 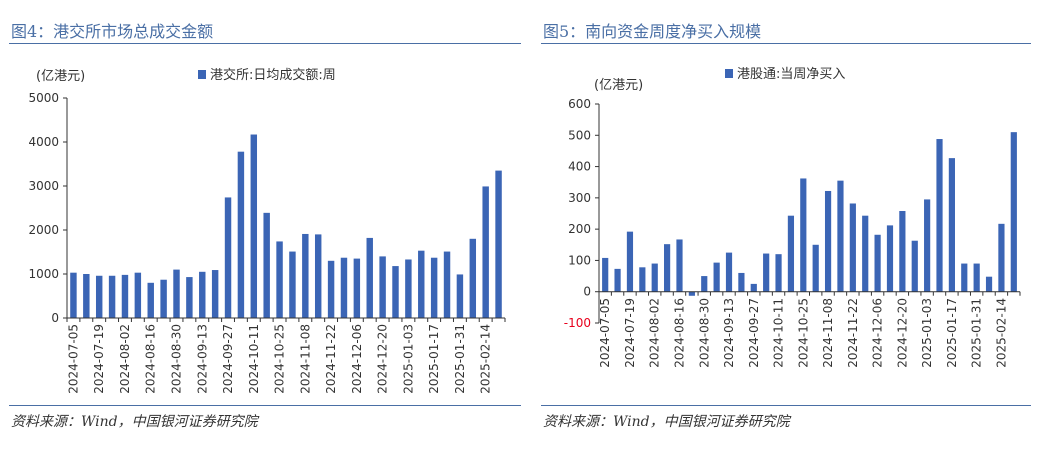 What do you see at coordinates (305, 359) in the screenshot?
I see `left-x-tick-label: 2024-11-08` at bounding box center [305, 359].